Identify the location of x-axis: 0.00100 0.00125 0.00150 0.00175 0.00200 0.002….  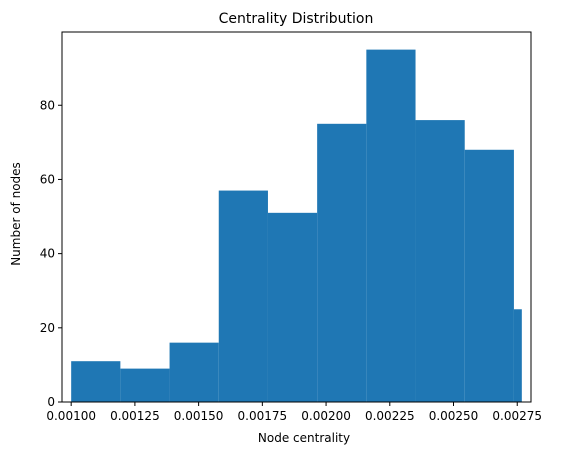
(294, 412).